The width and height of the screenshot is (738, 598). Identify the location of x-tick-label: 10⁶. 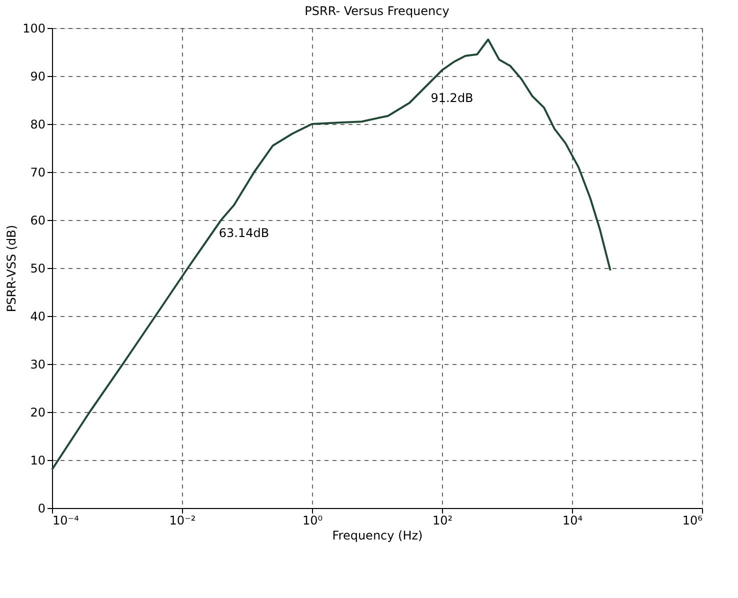
(692, 521).